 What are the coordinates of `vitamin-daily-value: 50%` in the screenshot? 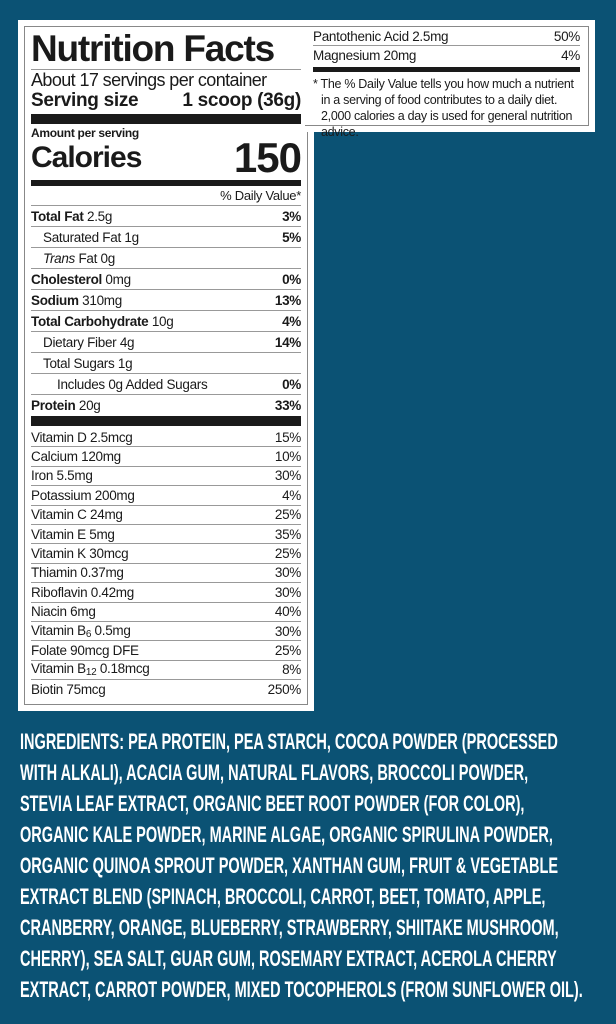 It's located at (566, 36).